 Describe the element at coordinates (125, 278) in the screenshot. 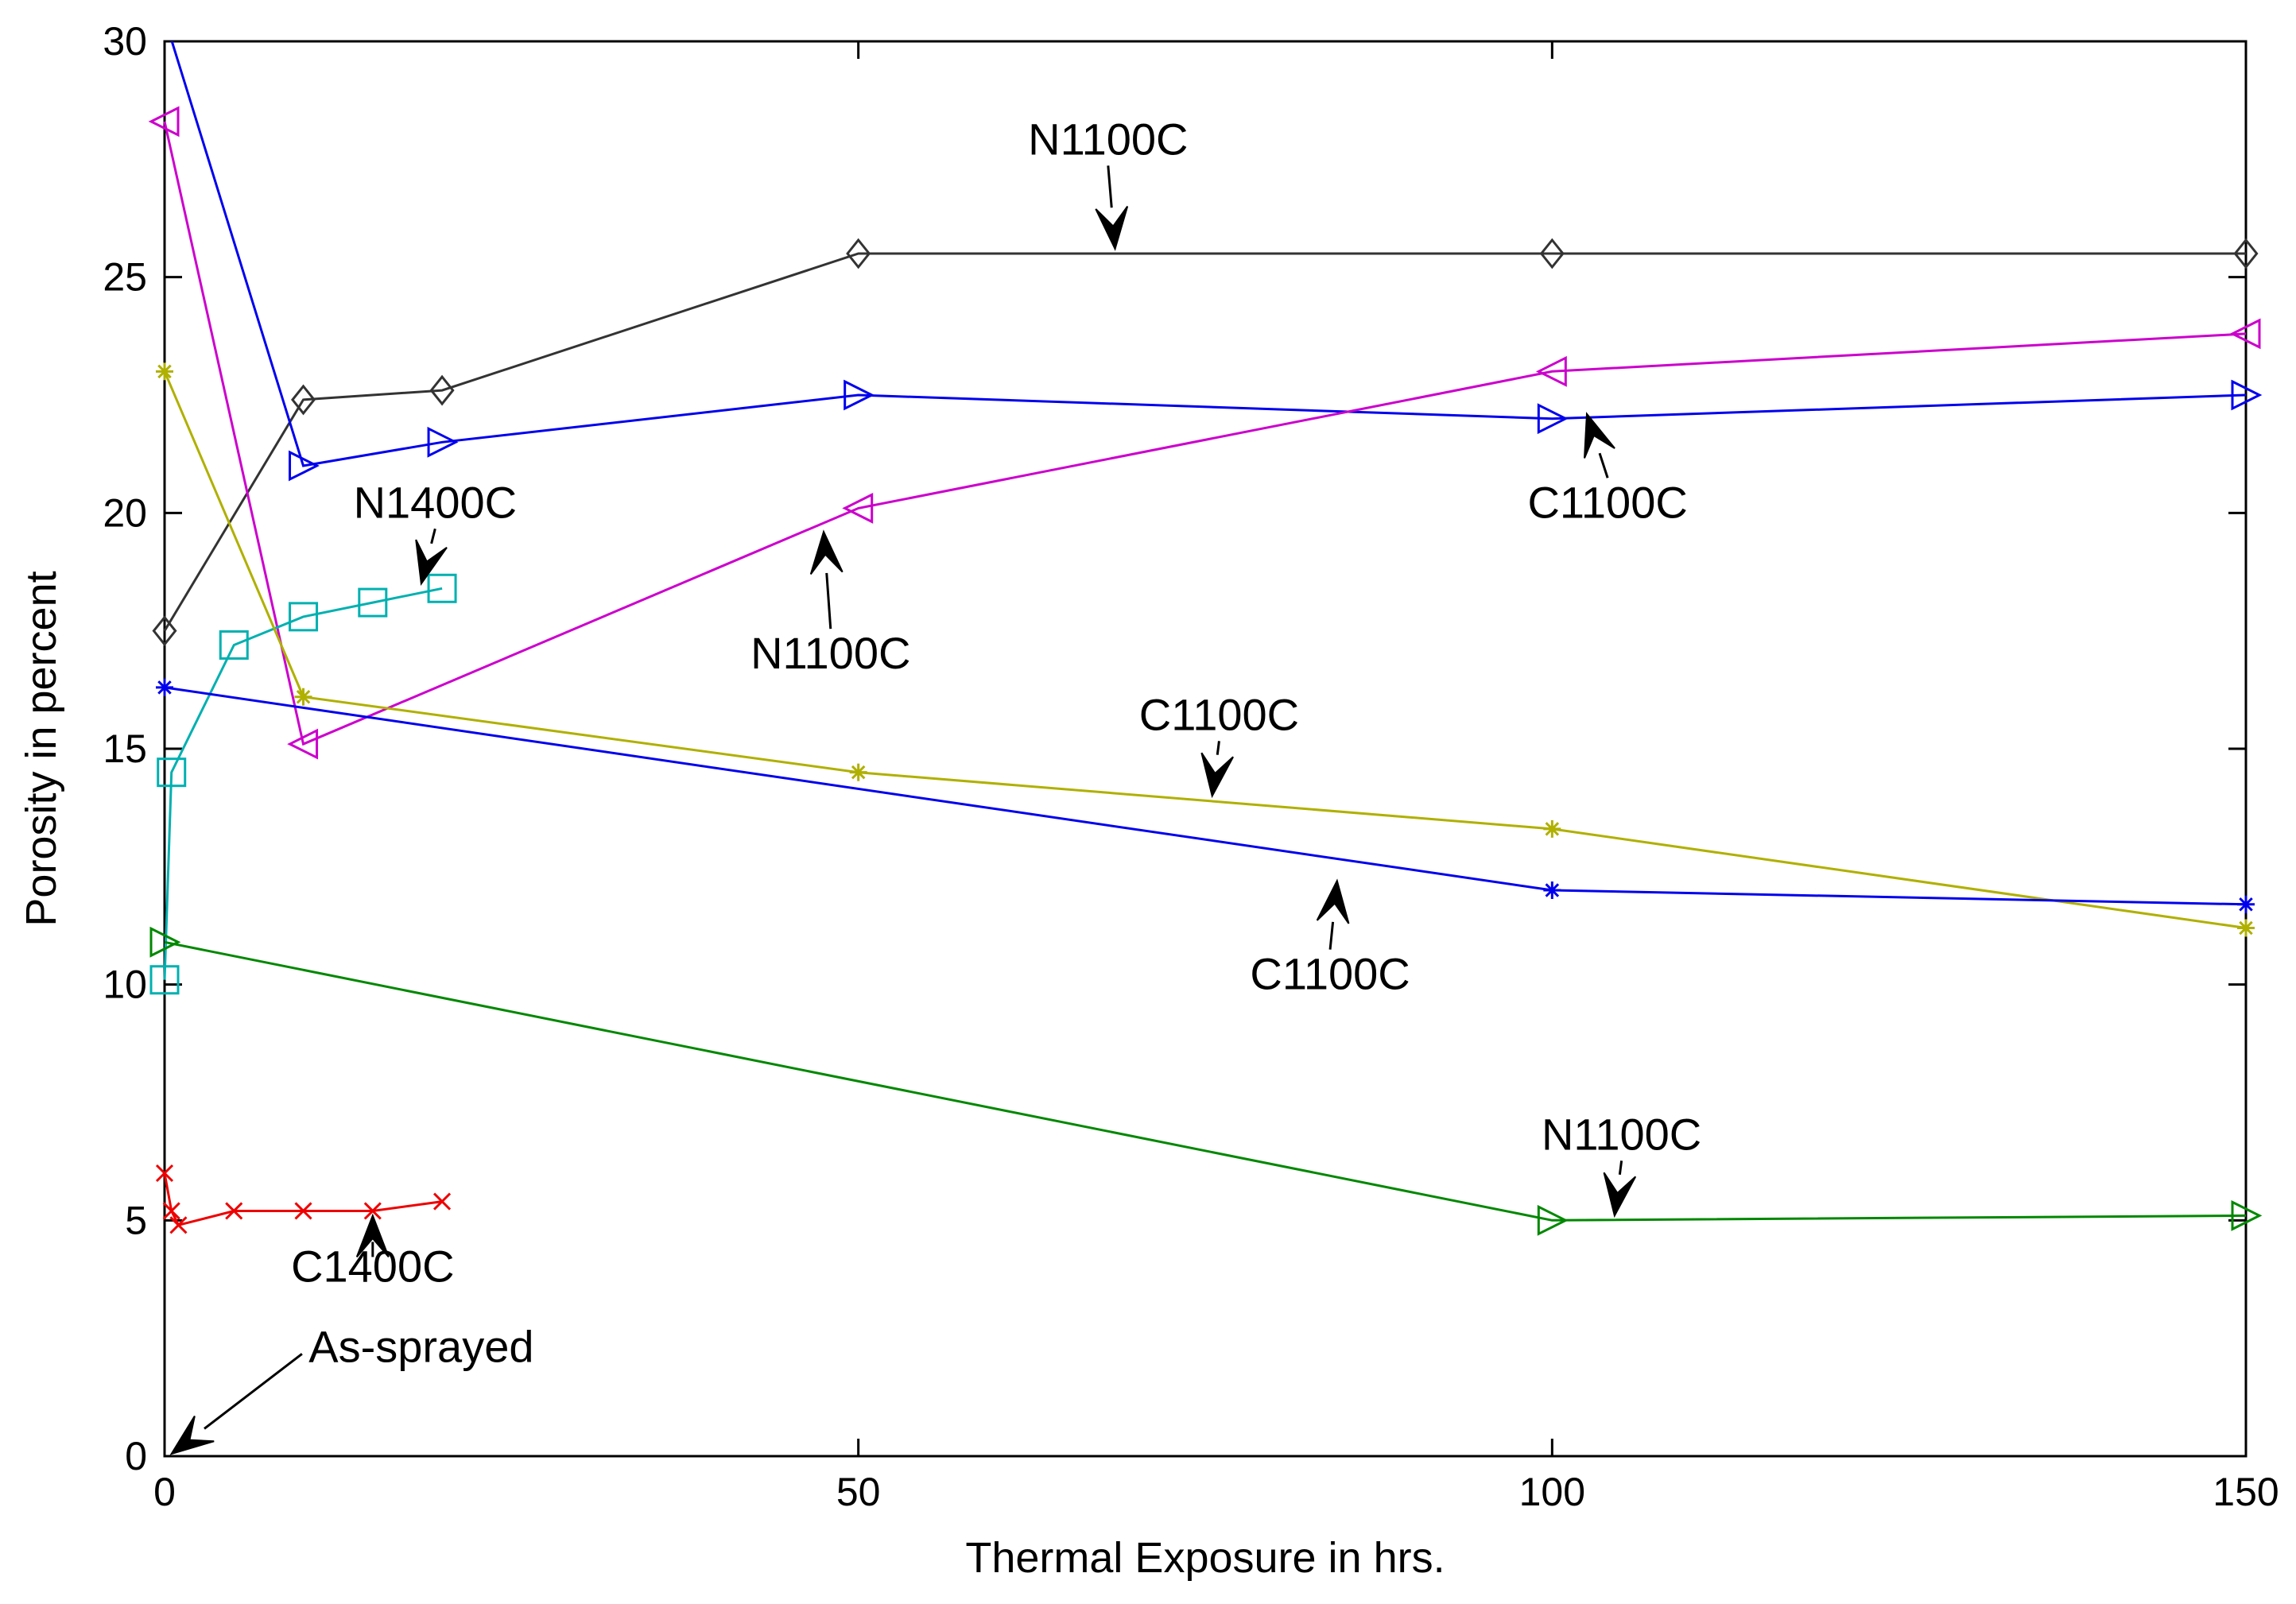

I see `y-tick-label: 25` at that location.